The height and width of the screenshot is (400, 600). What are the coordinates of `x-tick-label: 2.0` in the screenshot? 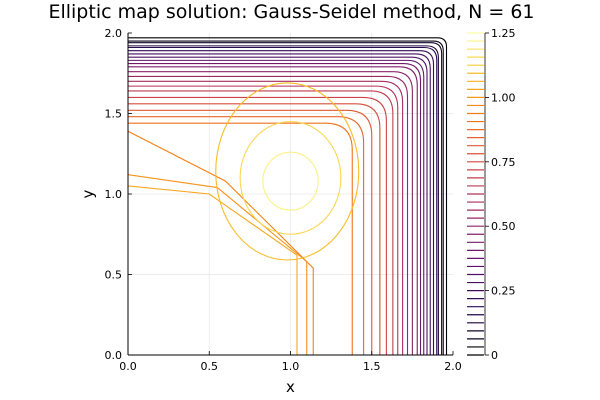 It's located at (453, 366).